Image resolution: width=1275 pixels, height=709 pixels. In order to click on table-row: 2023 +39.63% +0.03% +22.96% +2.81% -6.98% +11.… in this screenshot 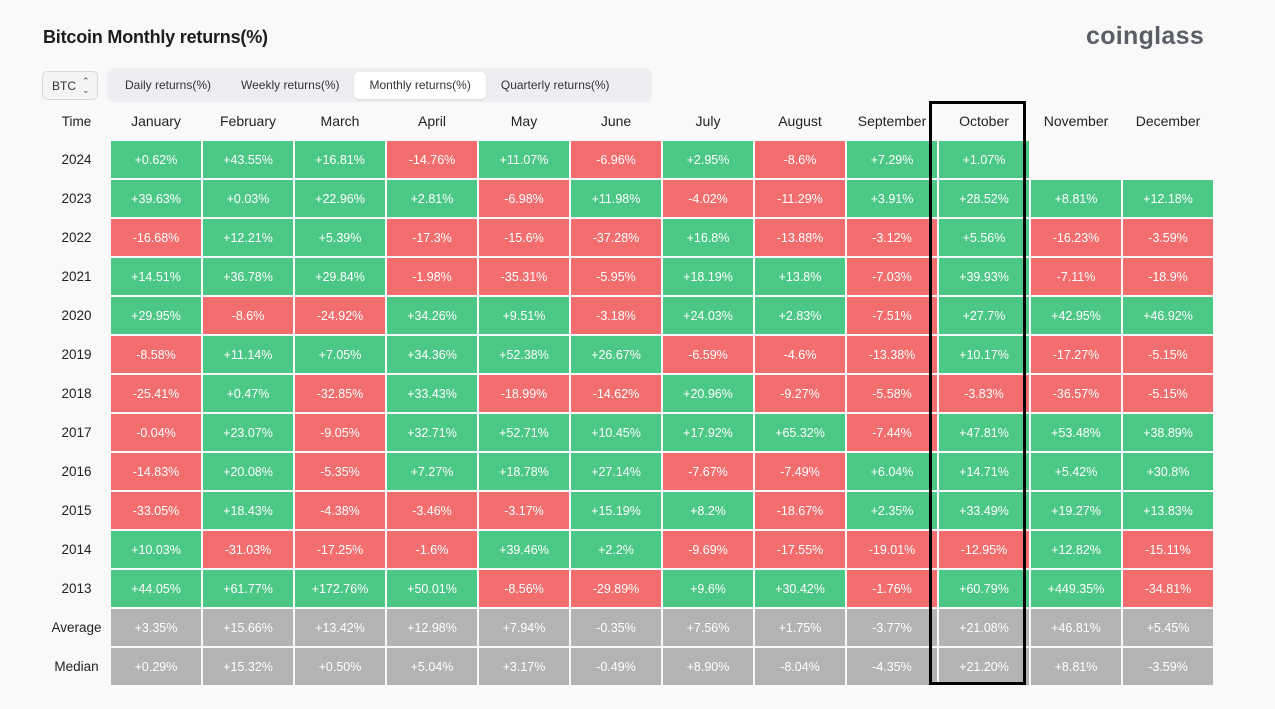, I will do `click(628, 198)`.